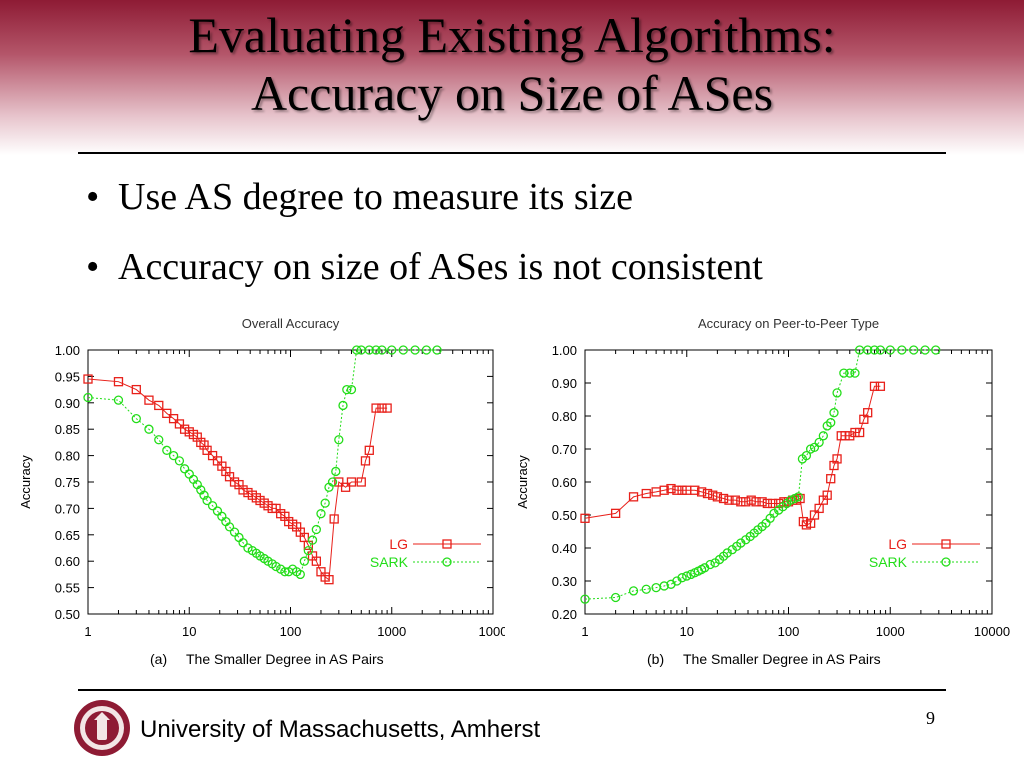 This screenshot has width=1024, height=768. What do you see at coordinates (584, 631) in the screenshot?
I see `x-tick-label: 1` at bounding box center [584, 631].